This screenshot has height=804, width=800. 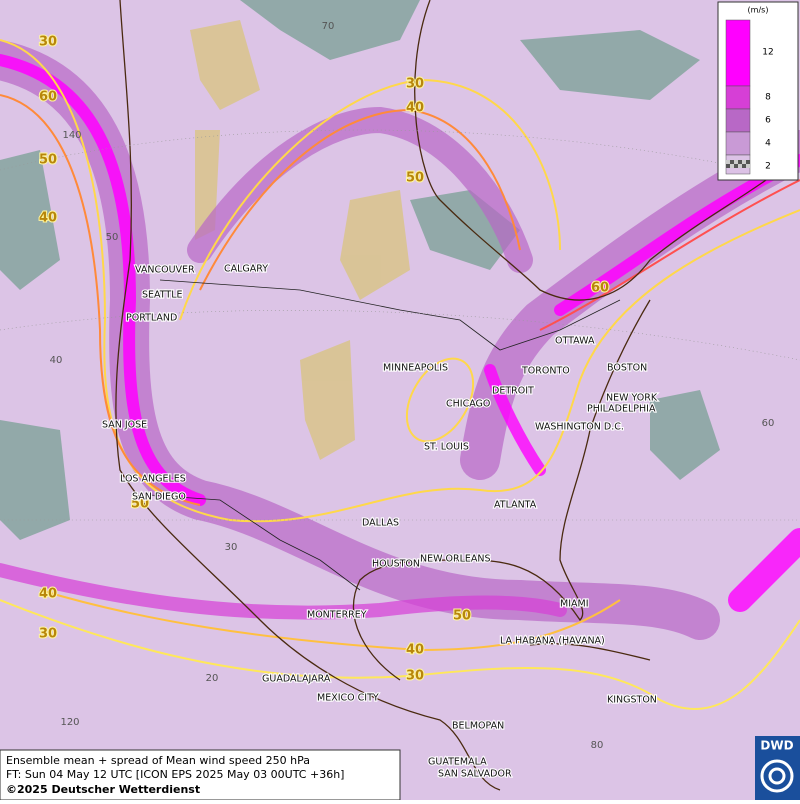 What do you see at coordinates (159, 497) in the screenshot?
I see `city-label: SAN DIEGO` at bounding box center [159, 497].